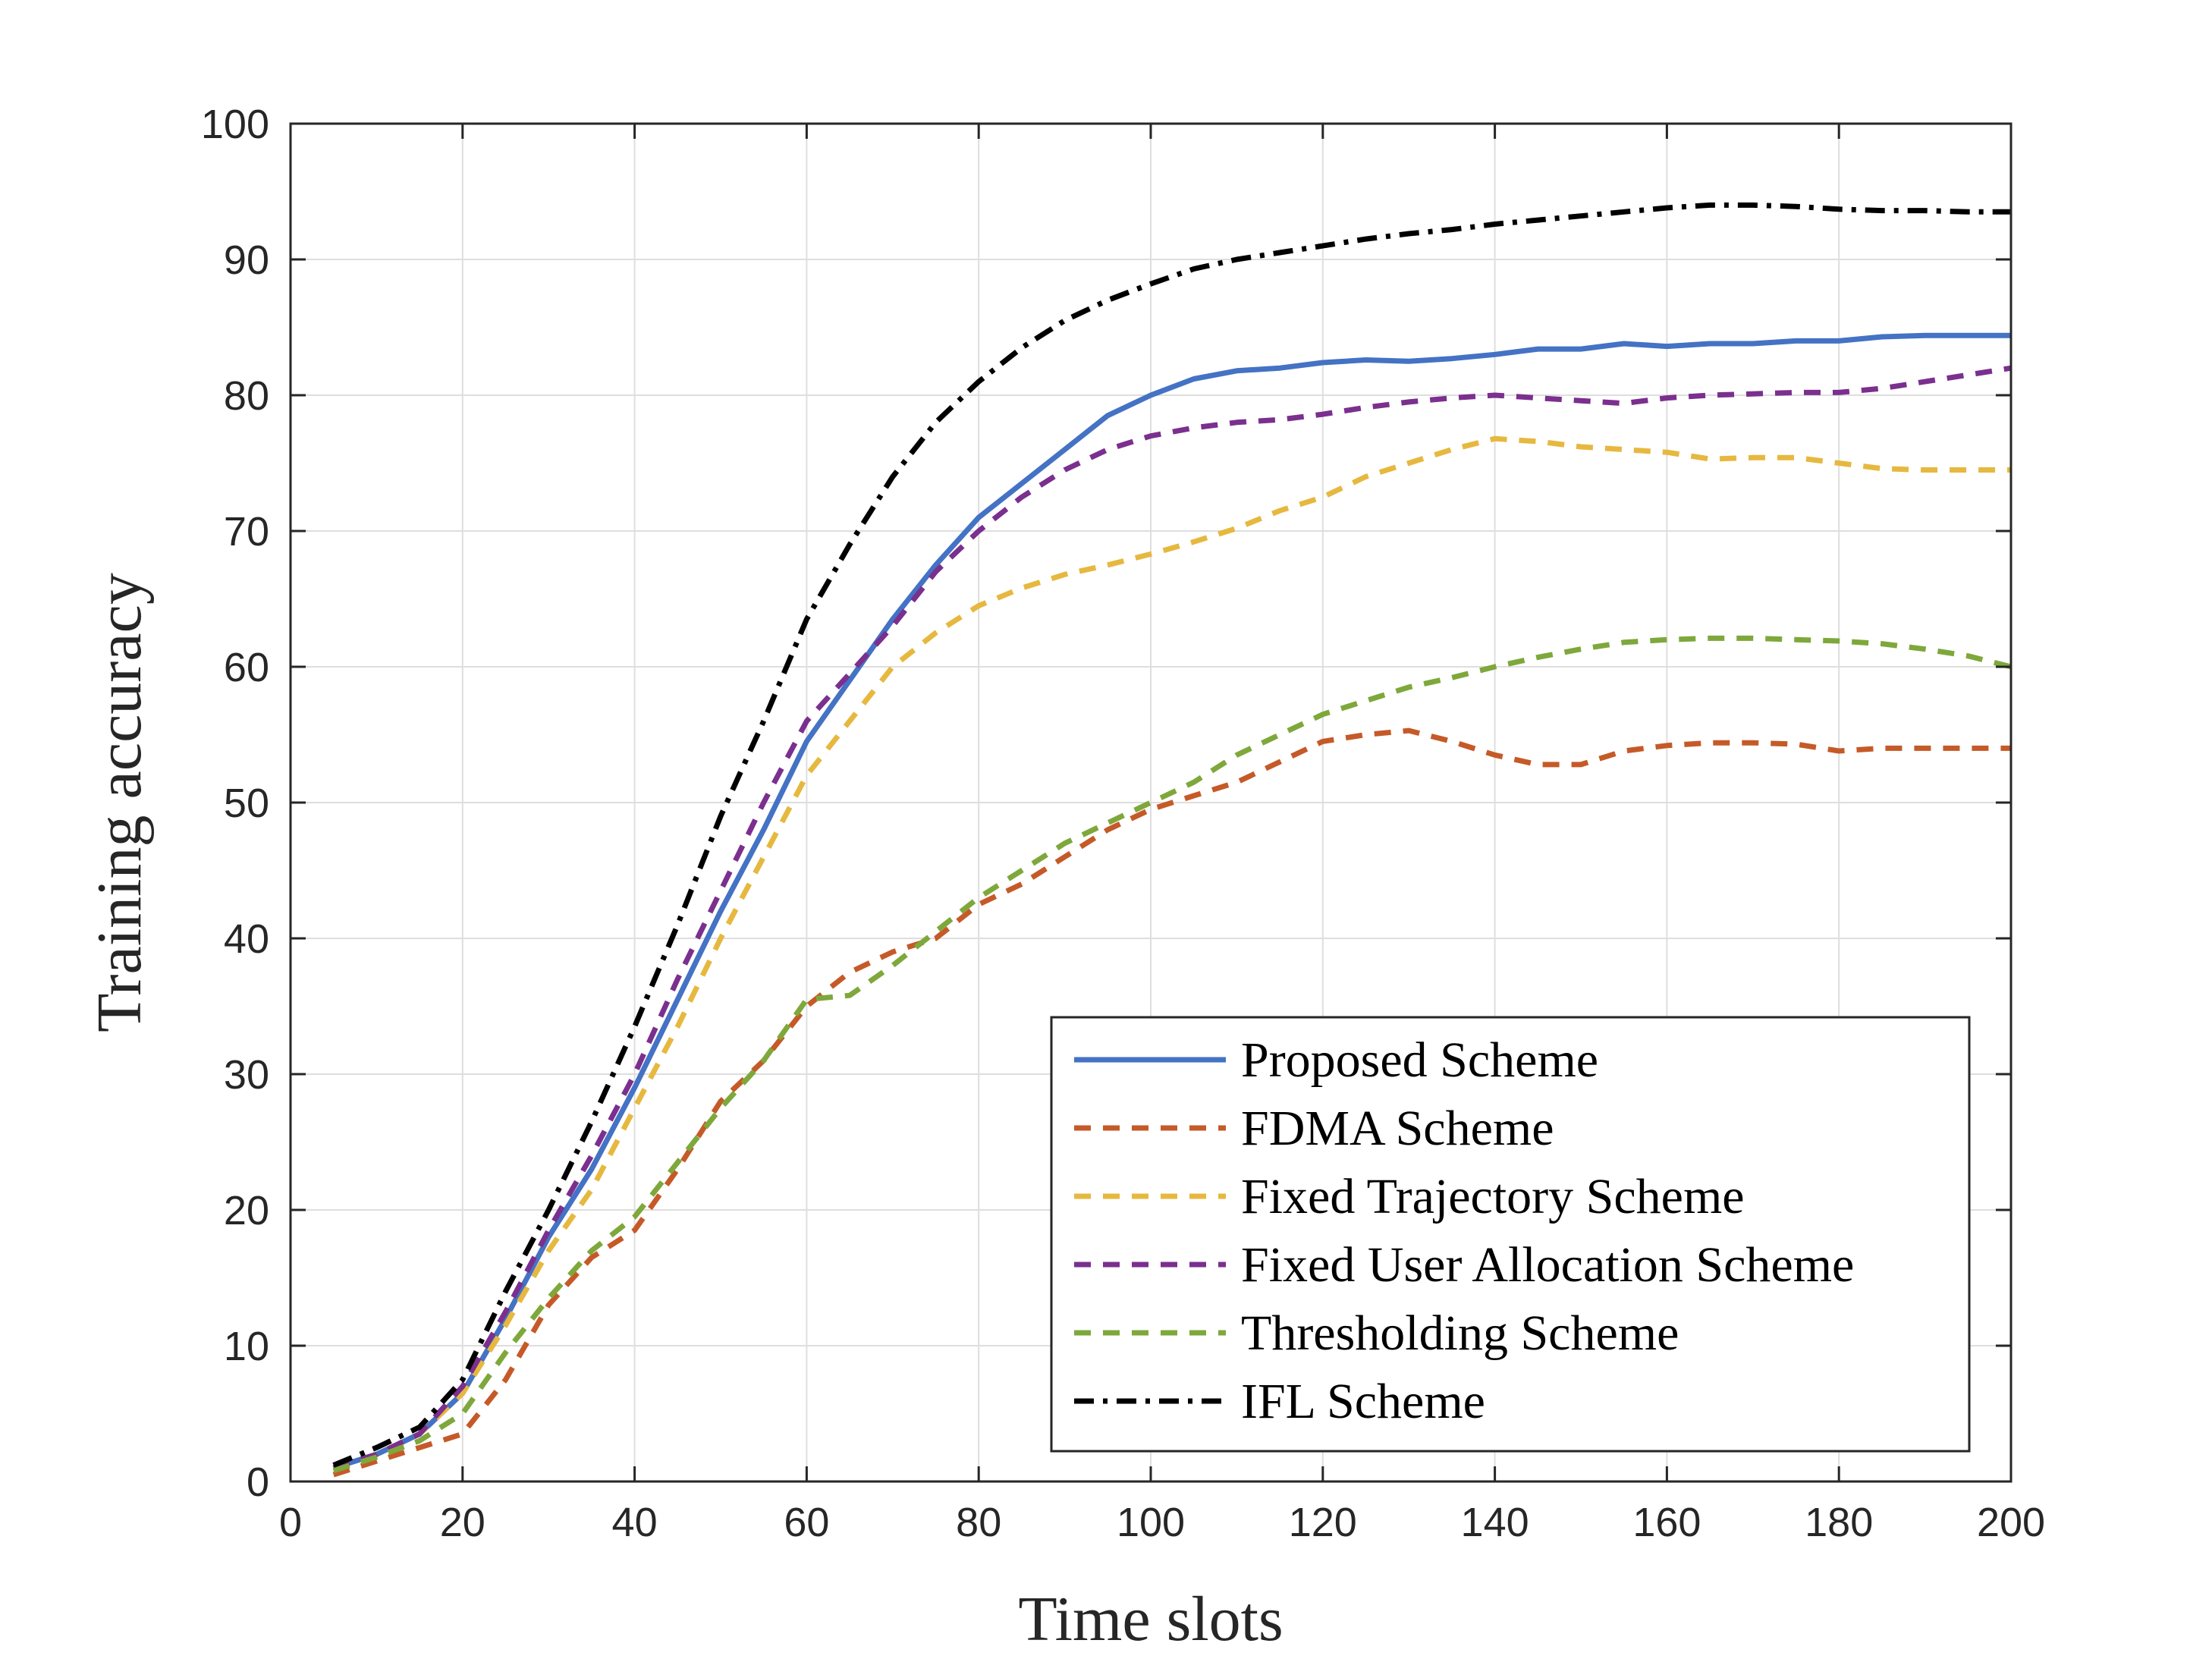 The image size is (2212, 1659). Describe the element at coordinates (290, 1522) in the screenshot. I see `x-tick-label: 0` at that location.